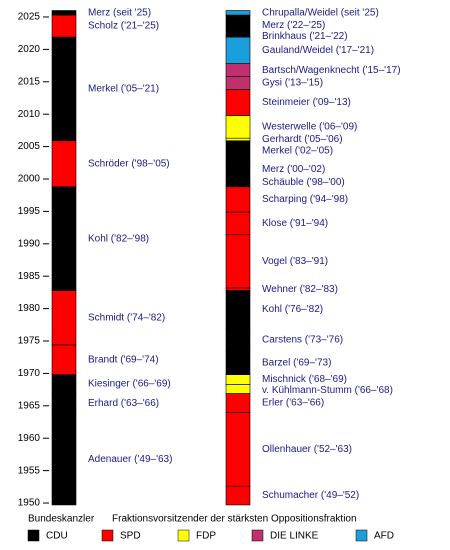  What do you see at coordinates (384, 536) in the screenshot?
I see `legend-label: AFD` at bounding box center [384, 536].